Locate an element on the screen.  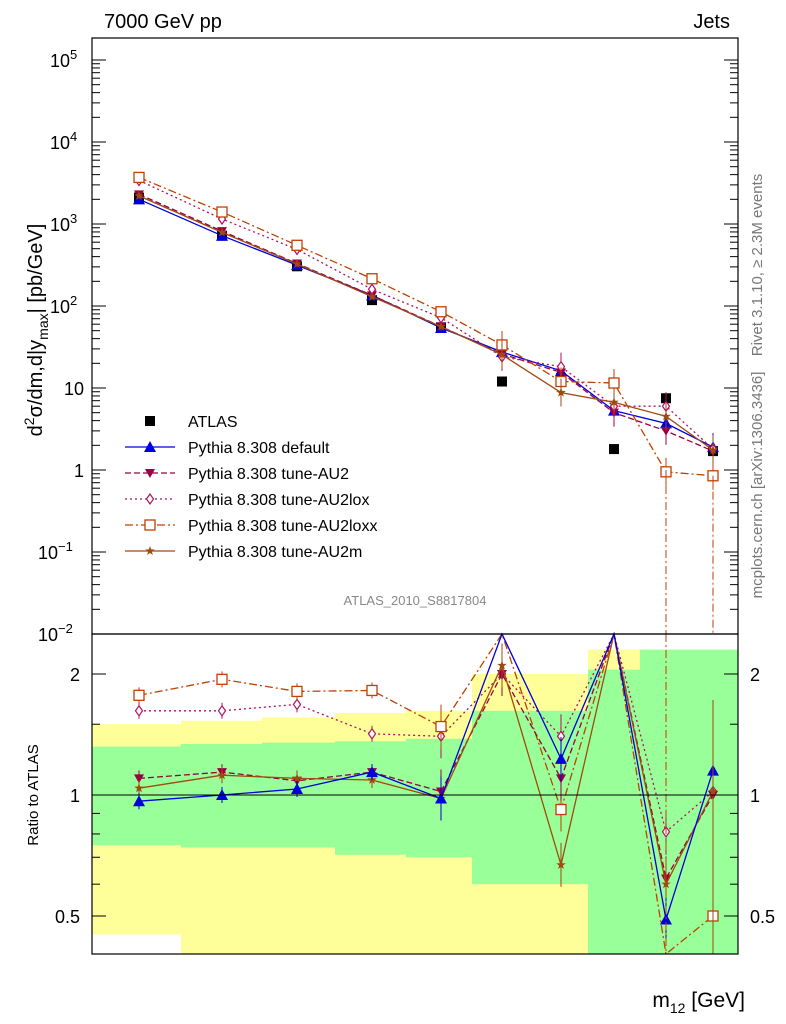
arxiv-label: mcplots.cern.ch [arXiv:1306.3436] is located at coordinates (757, 485).